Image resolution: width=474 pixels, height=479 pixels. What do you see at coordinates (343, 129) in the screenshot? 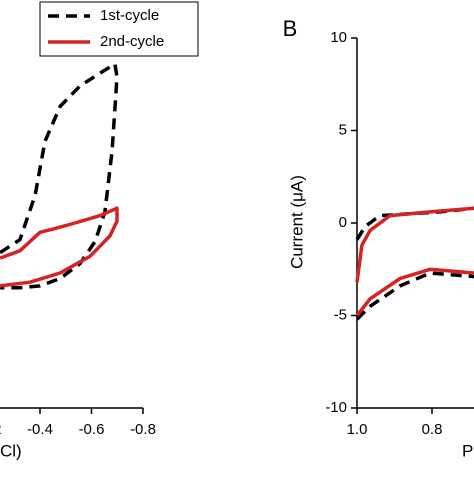
I see `y-tick-label: 5` at bounding box center [343, 129].